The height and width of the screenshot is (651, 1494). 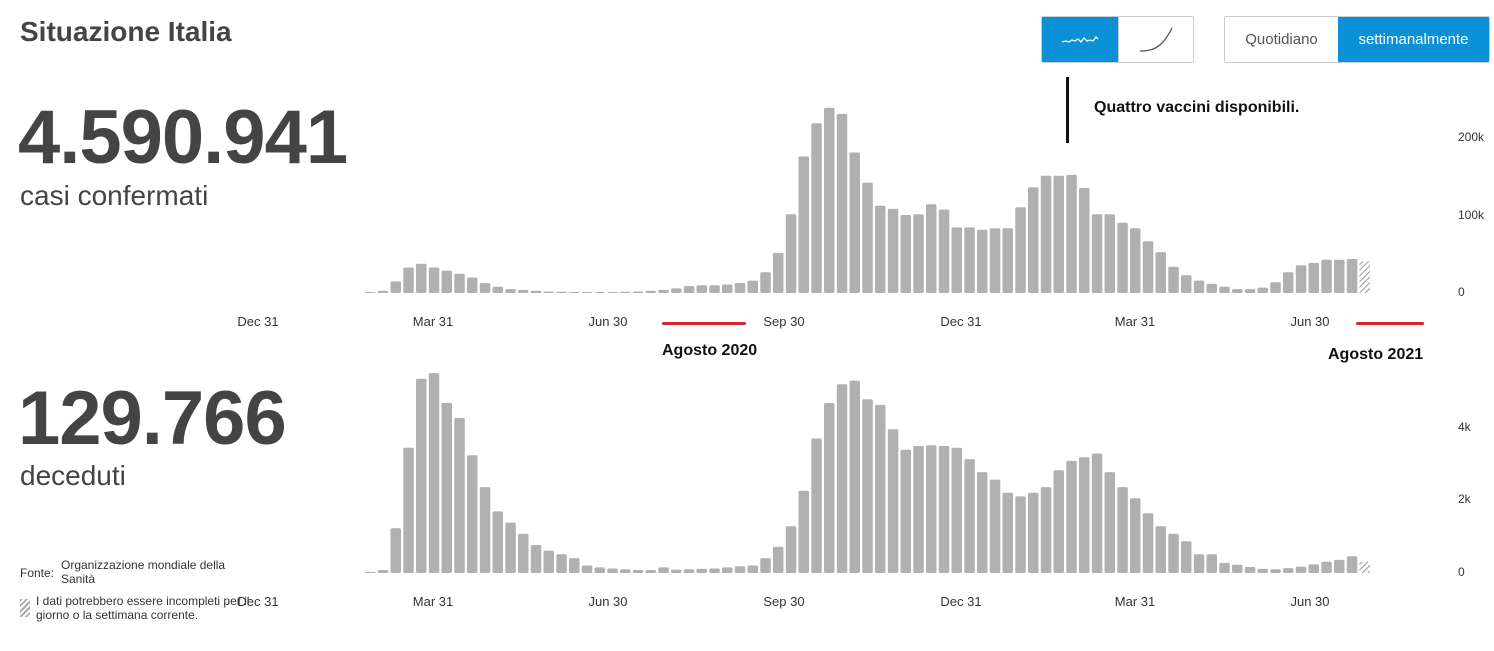 What do you see at coordinates (143, 572) in the screenshot?
I see `source-name: Organizzazione mondiale della Sanità` at bounding box center [143, 572].